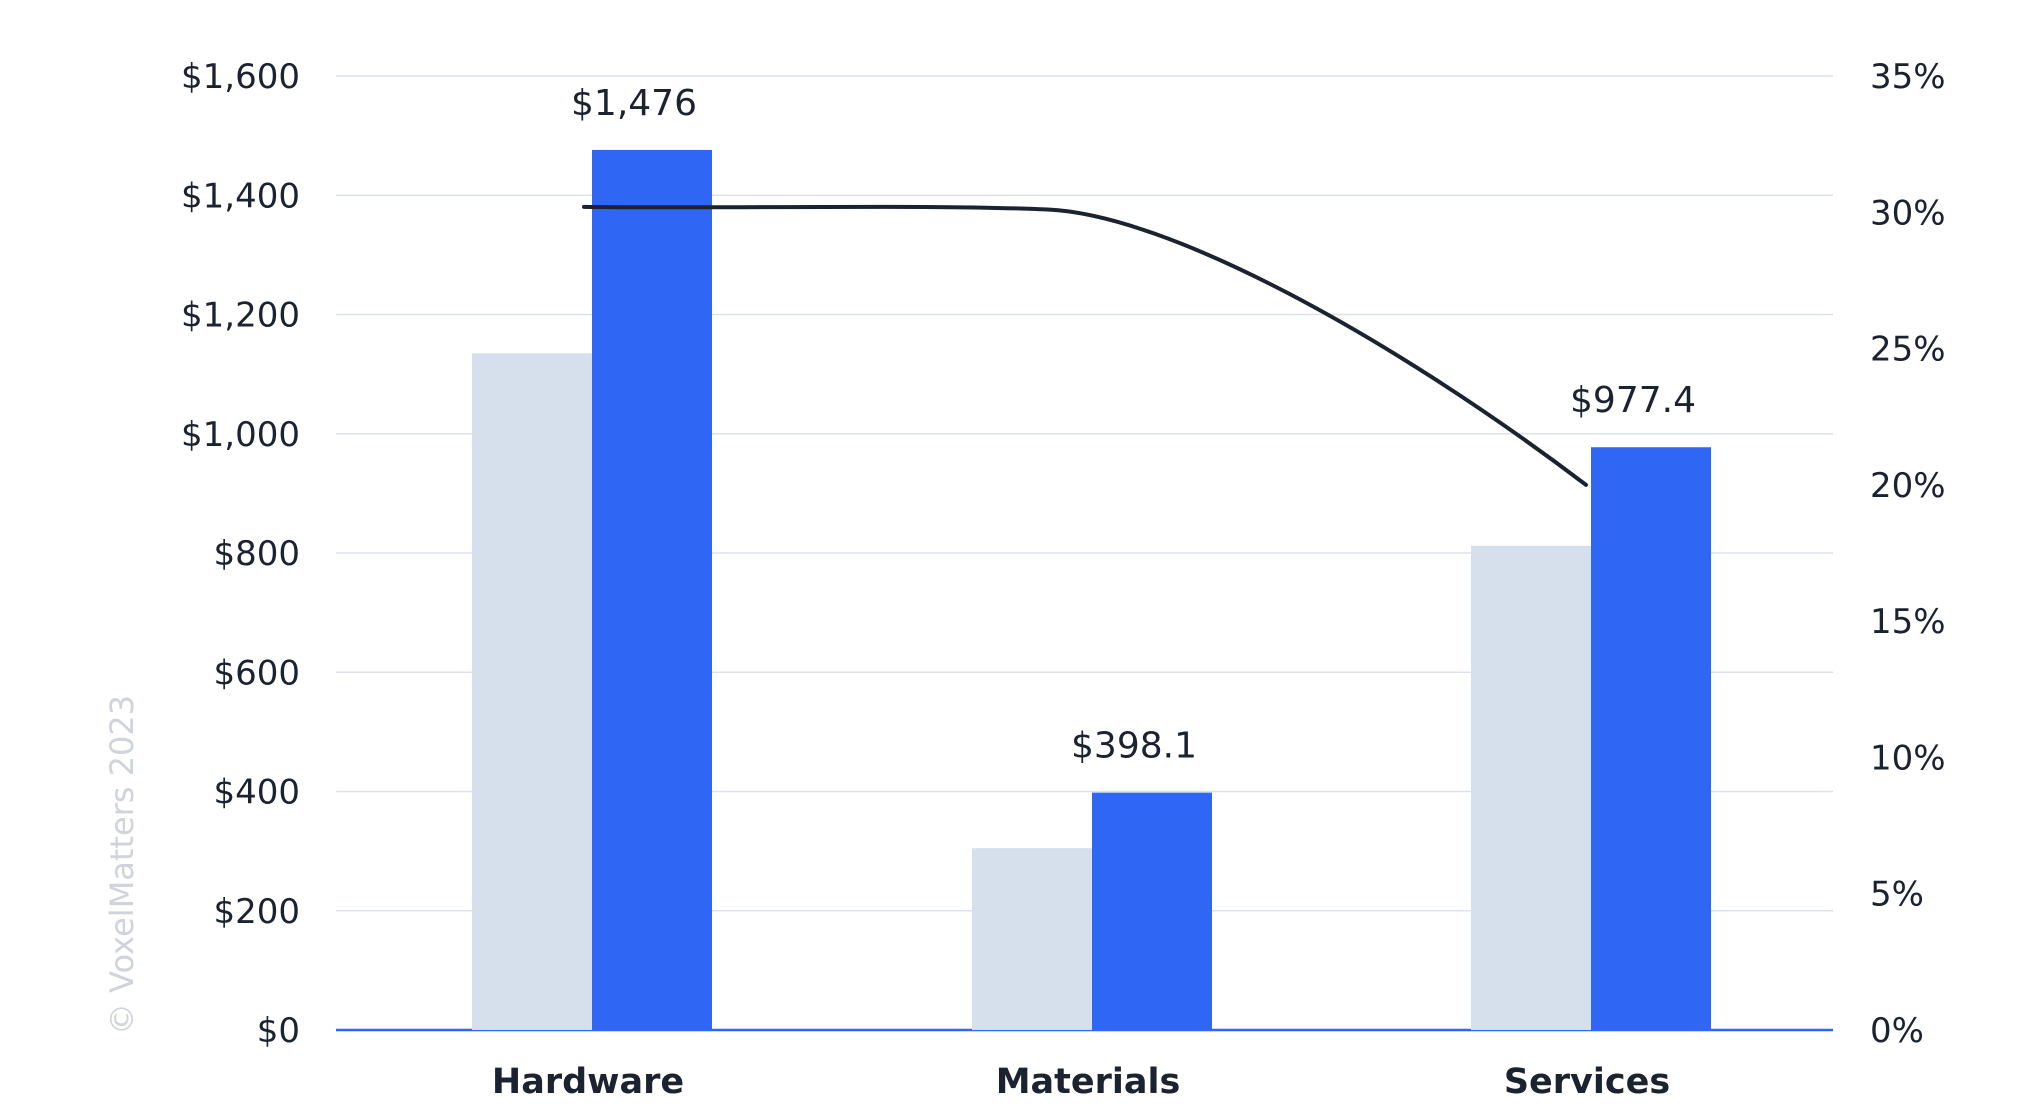 This screenshot has width=2035, height=1109. What do you see at coordinates (652, 589) in the screenshot?
I see `bar-hardware-s2` at bounding box center [652, 589].